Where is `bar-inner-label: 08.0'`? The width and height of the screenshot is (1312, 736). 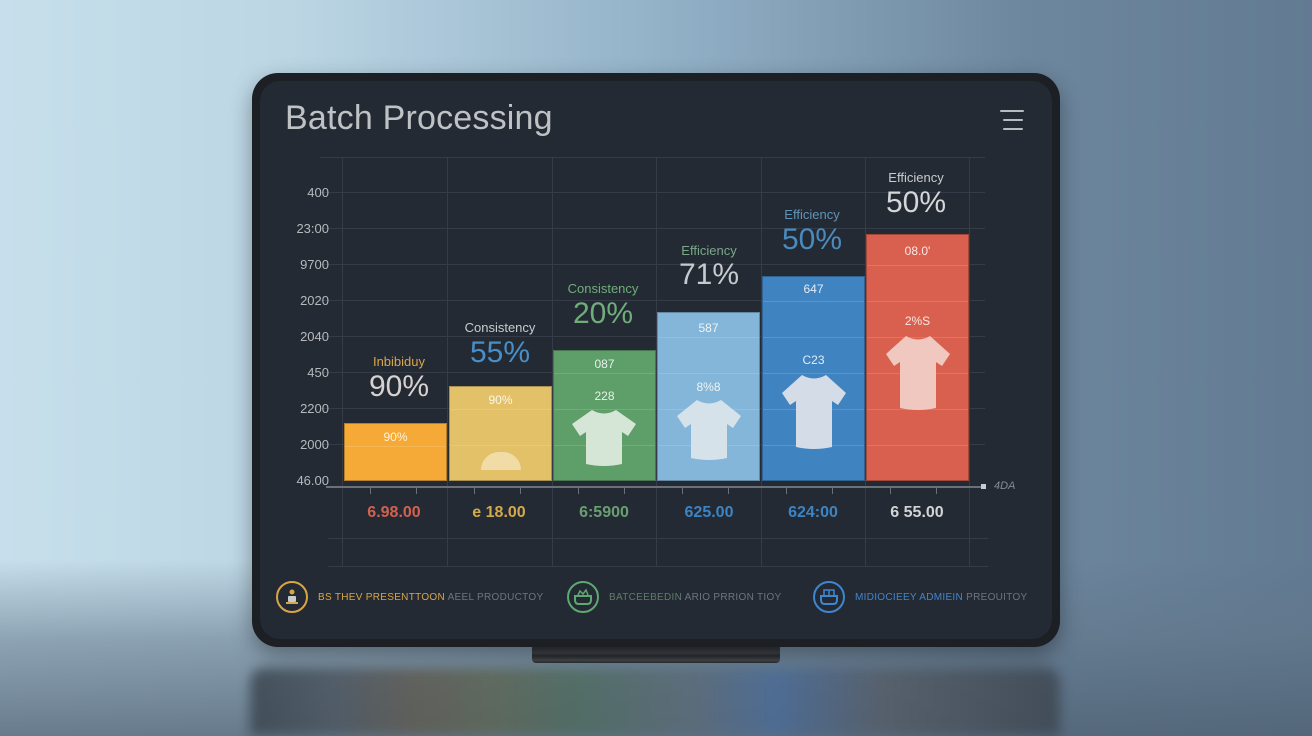 bar-inner-label: 08.0' is located at coordinates (917, 251).